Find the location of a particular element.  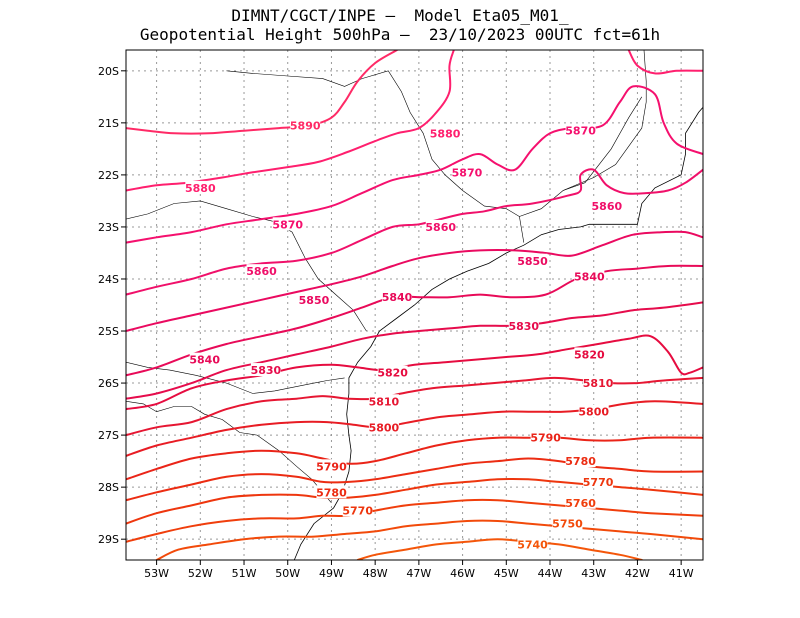

tick-label-lat: 25S is located at coordinates (108, 331).